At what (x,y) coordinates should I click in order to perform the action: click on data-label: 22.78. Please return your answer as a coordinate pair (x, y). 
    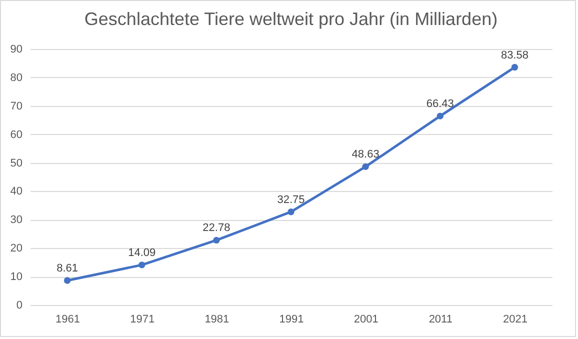
    Looking at the image, I should click on (216, 228).